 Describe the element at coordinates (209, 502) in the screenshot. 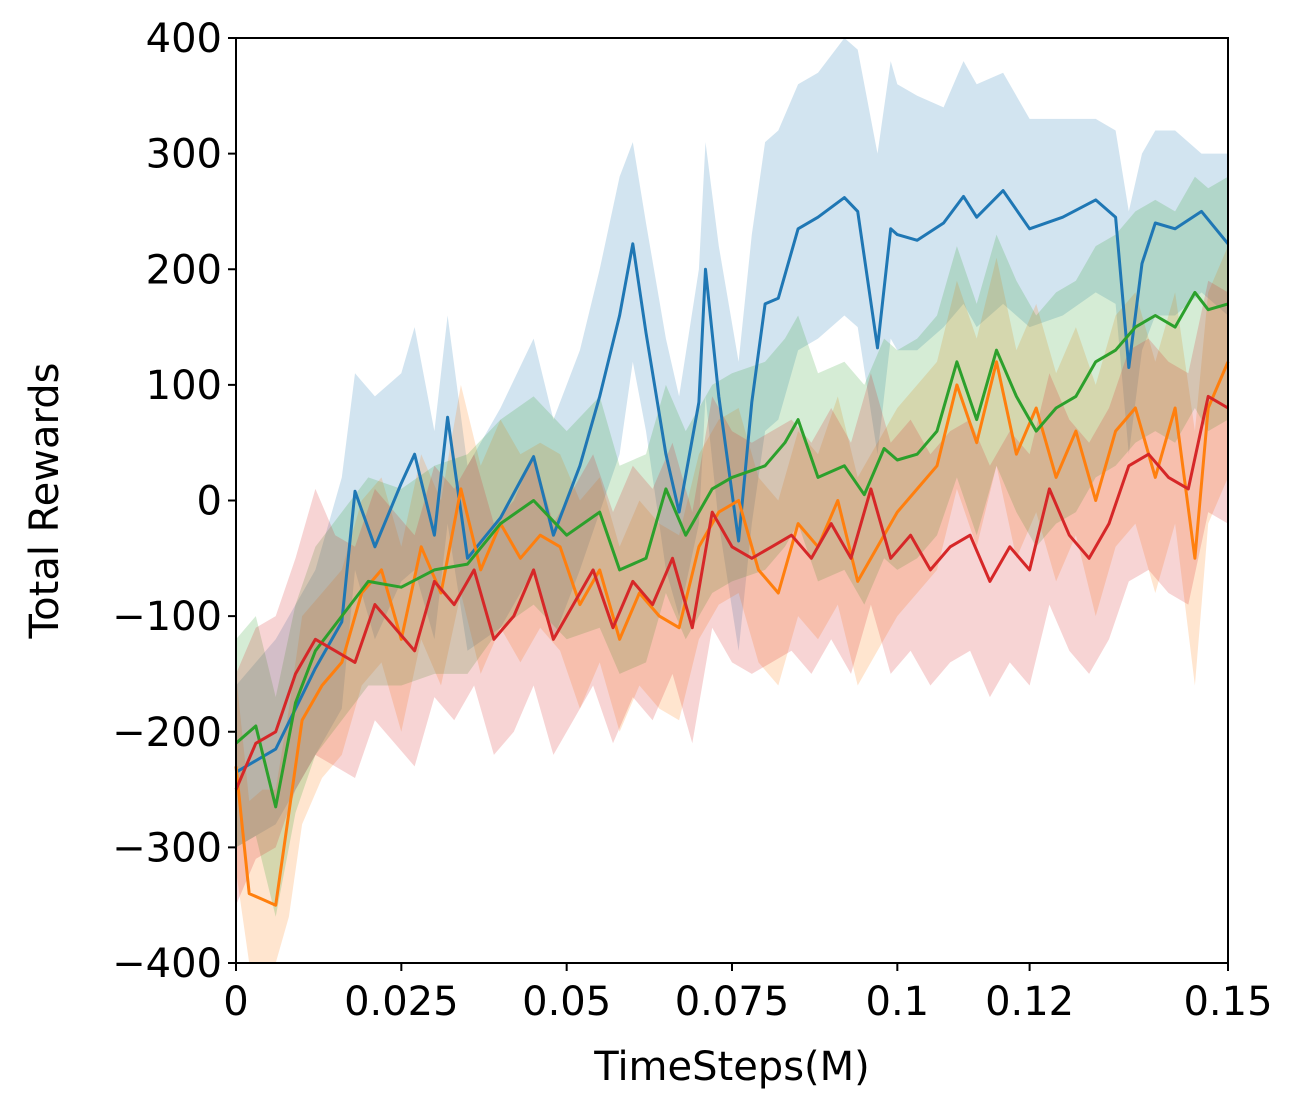

I see `y-tick-label: 0` at that location.